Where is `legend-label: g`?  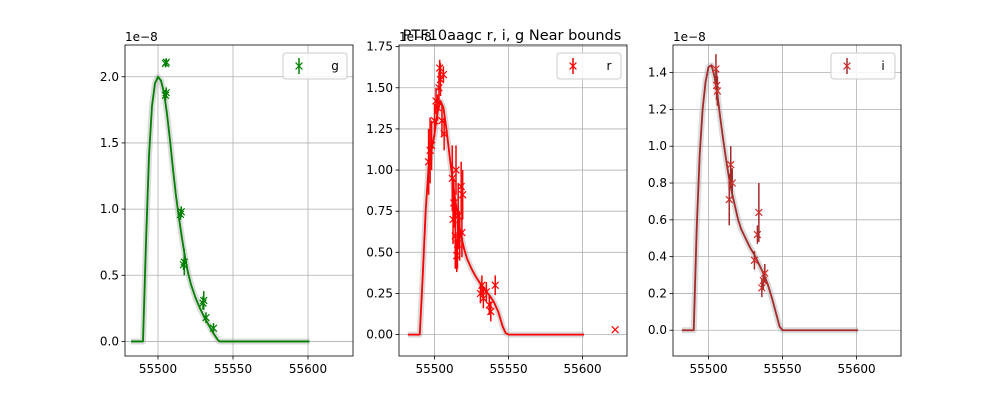 legend-label: g is located at coordinates (335, 66).